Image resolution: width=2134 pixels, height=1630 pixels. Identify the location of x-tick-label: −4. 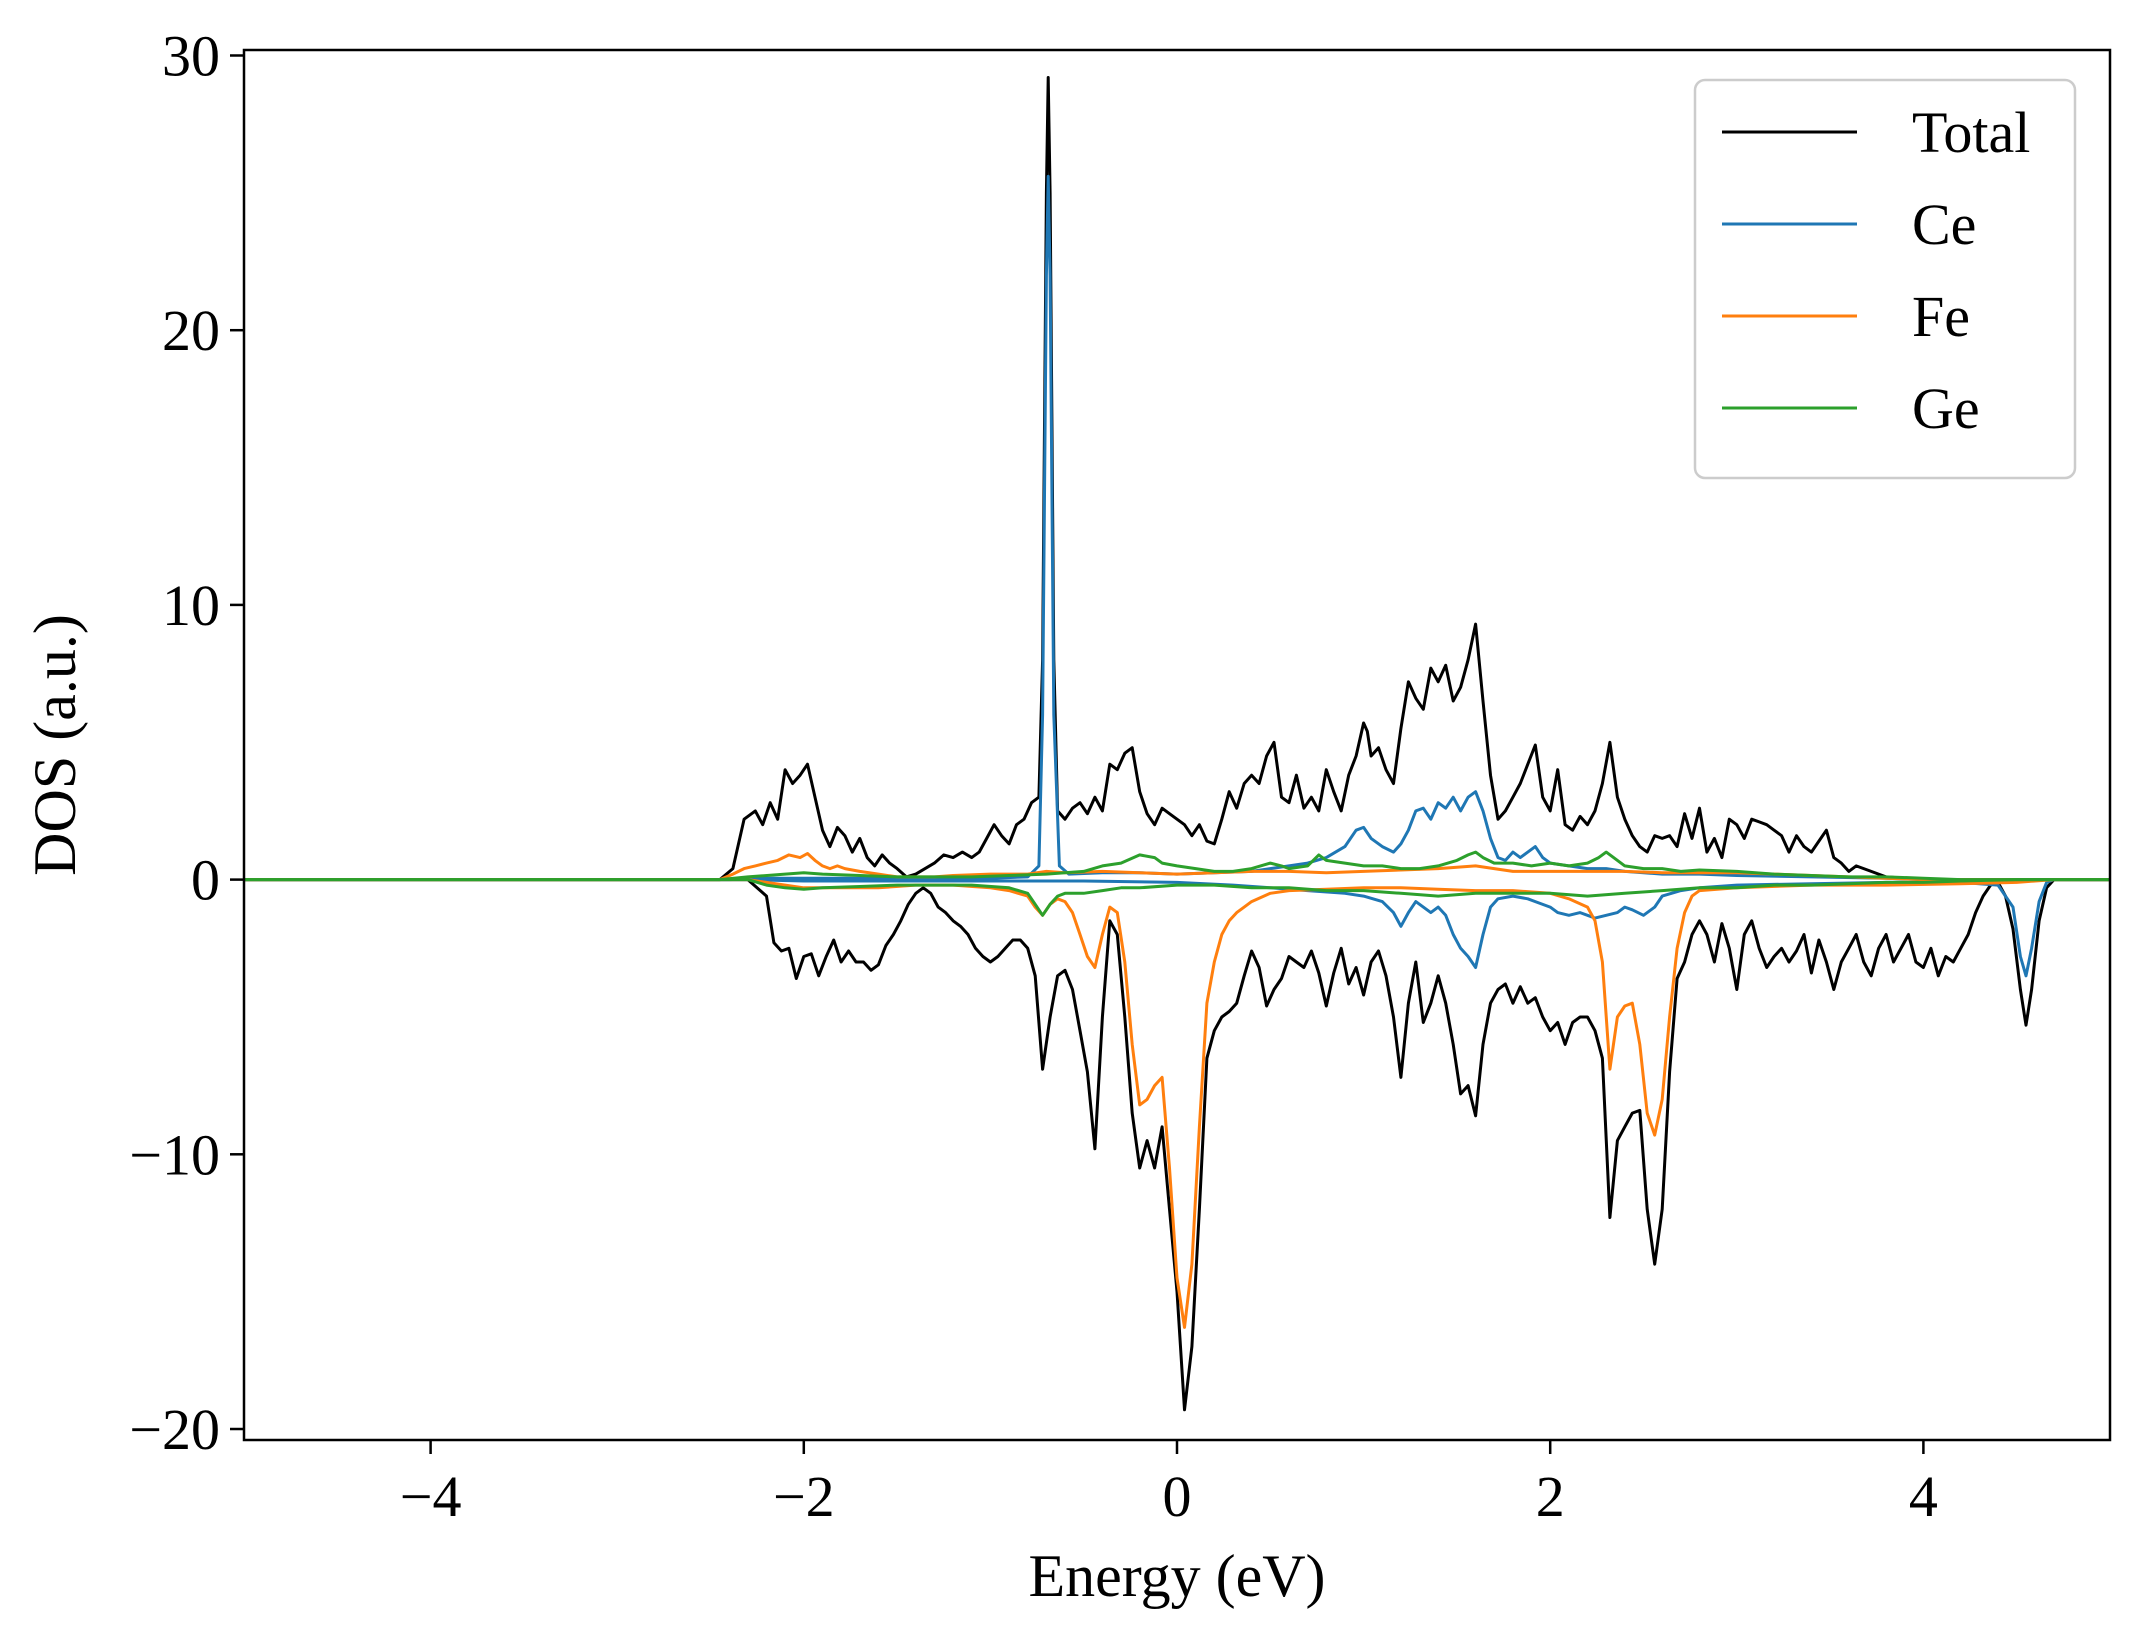
(431, 1496).